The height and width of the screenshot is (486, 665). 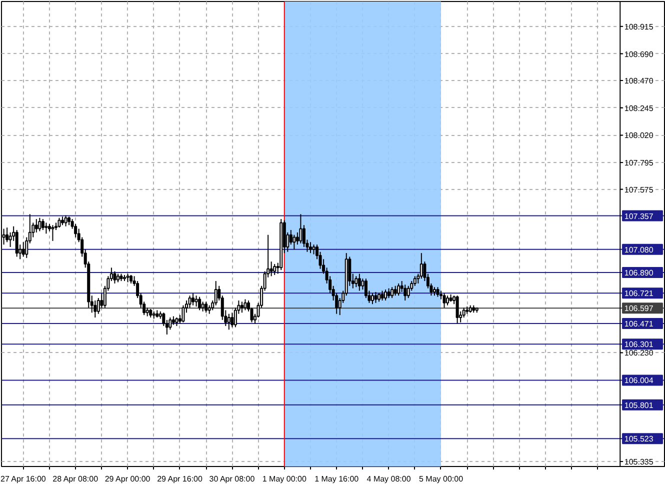 What do you see at coordinates (639, 439) in the screenshot?
I see `ref-line-label: 105.523` at bounding box center [639, 439].